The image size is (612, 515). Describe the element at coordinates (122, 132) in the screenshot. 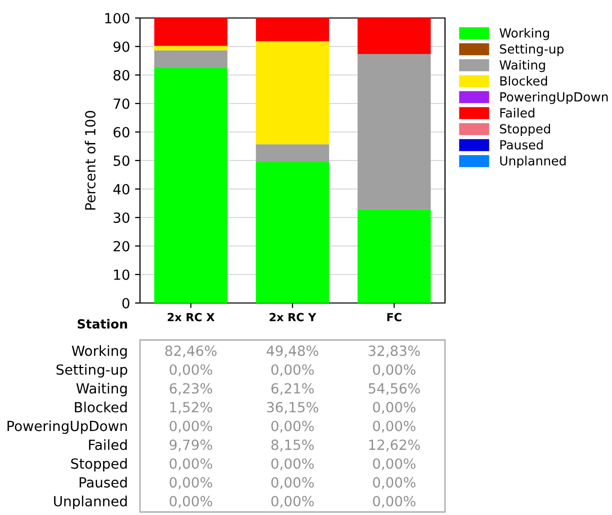

I see `y-tick-label: 60` at that location.